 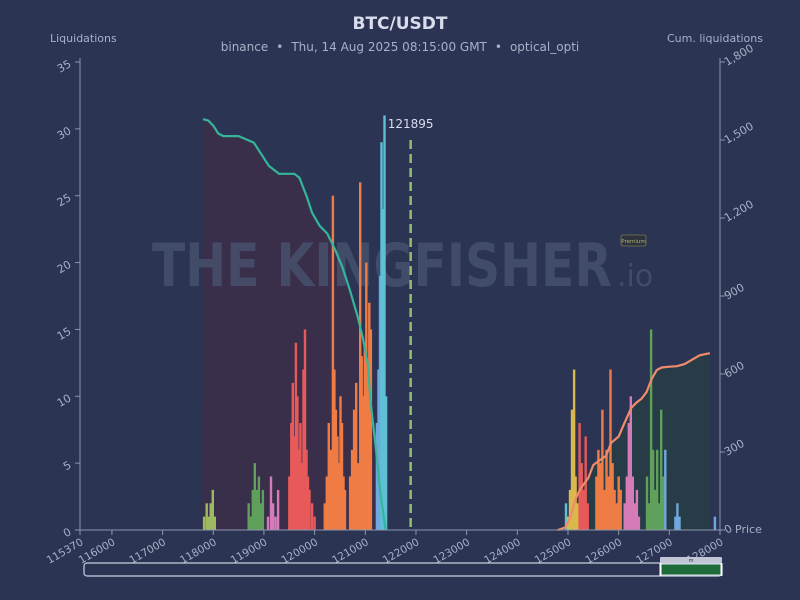 What do you see at coordinates (403, 569) in the screenshot?
I see `range-slider-track` at bounding box center [403, 569].